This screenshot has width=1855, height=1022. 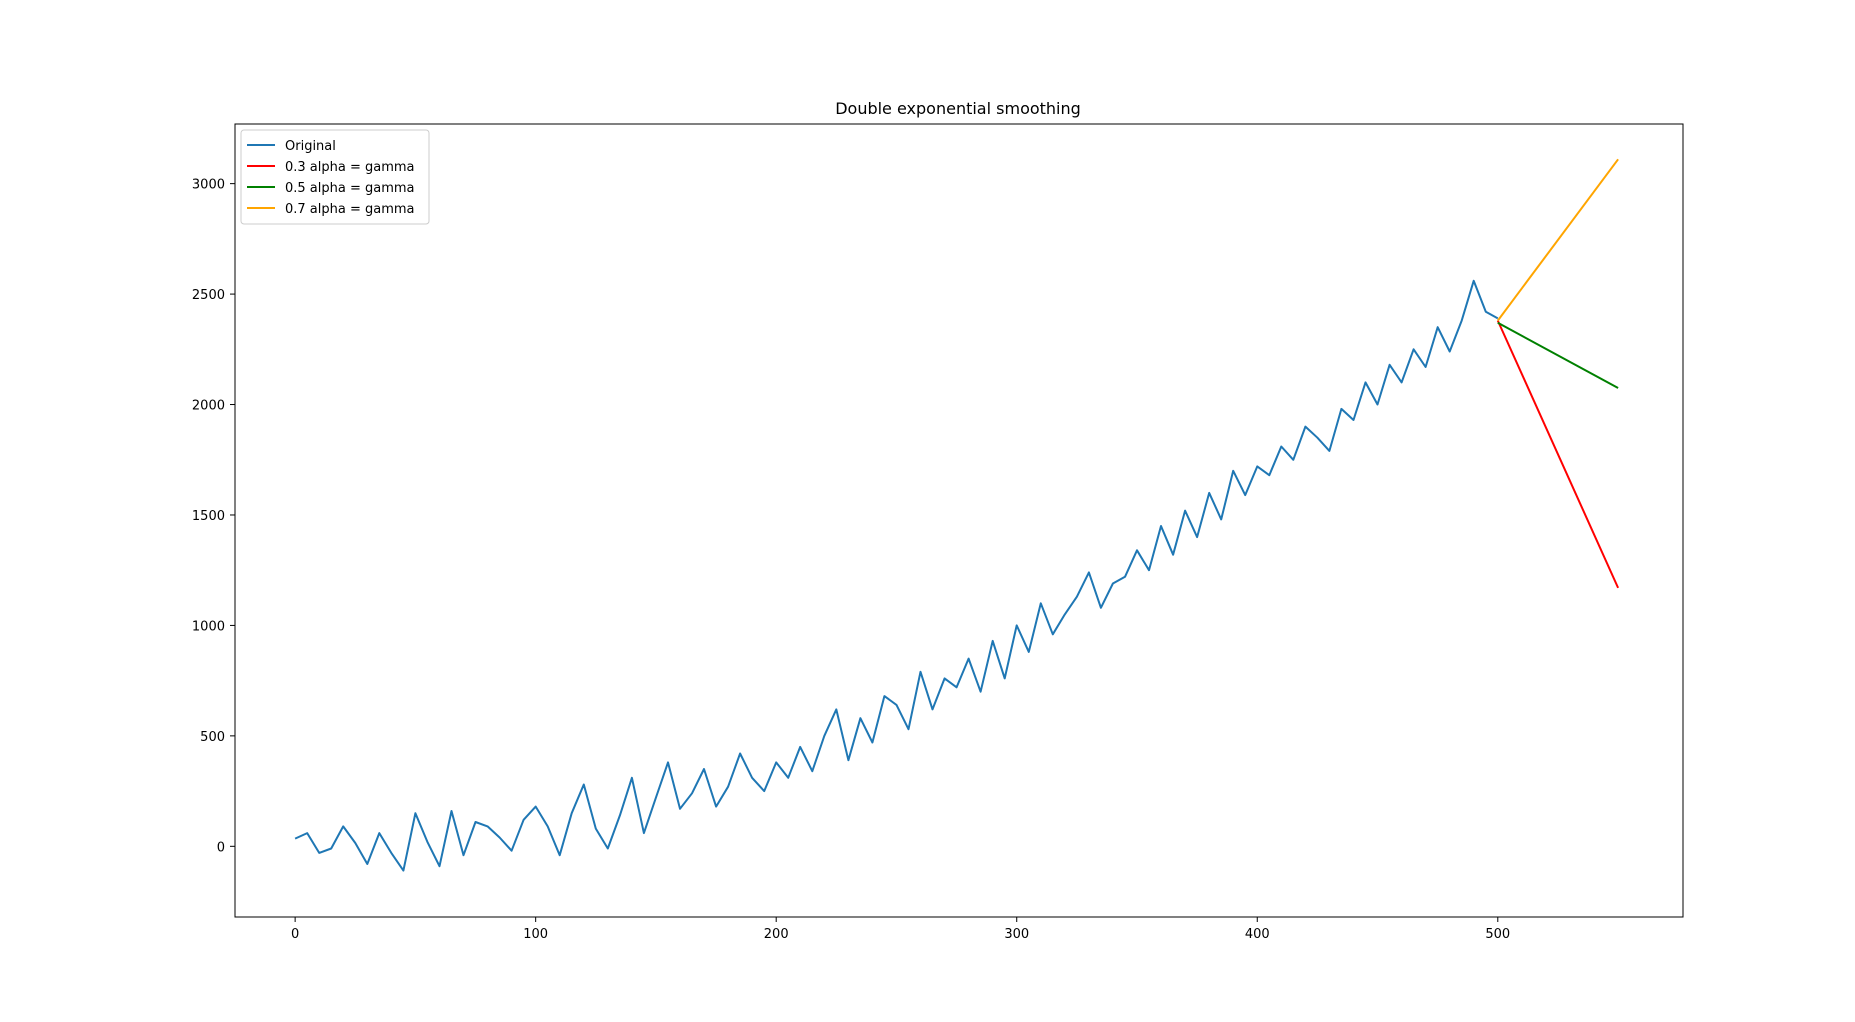 I want to click on y-tick-label-4: 2000, so click(x=208, y=406).